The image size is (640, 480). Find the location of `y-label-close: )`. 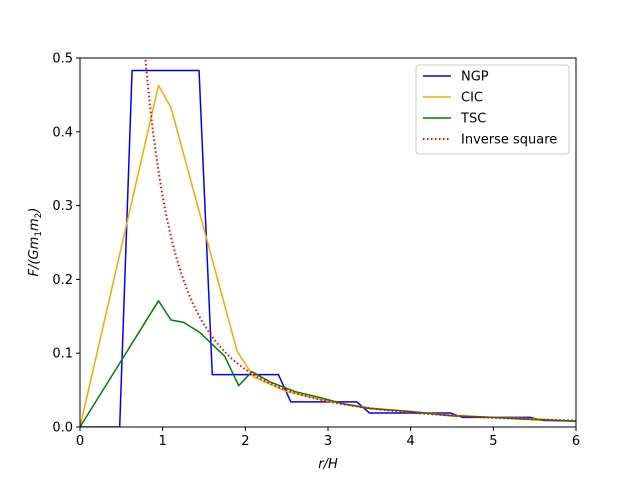

y-label-close: ) is located at coordinates (34, 211).